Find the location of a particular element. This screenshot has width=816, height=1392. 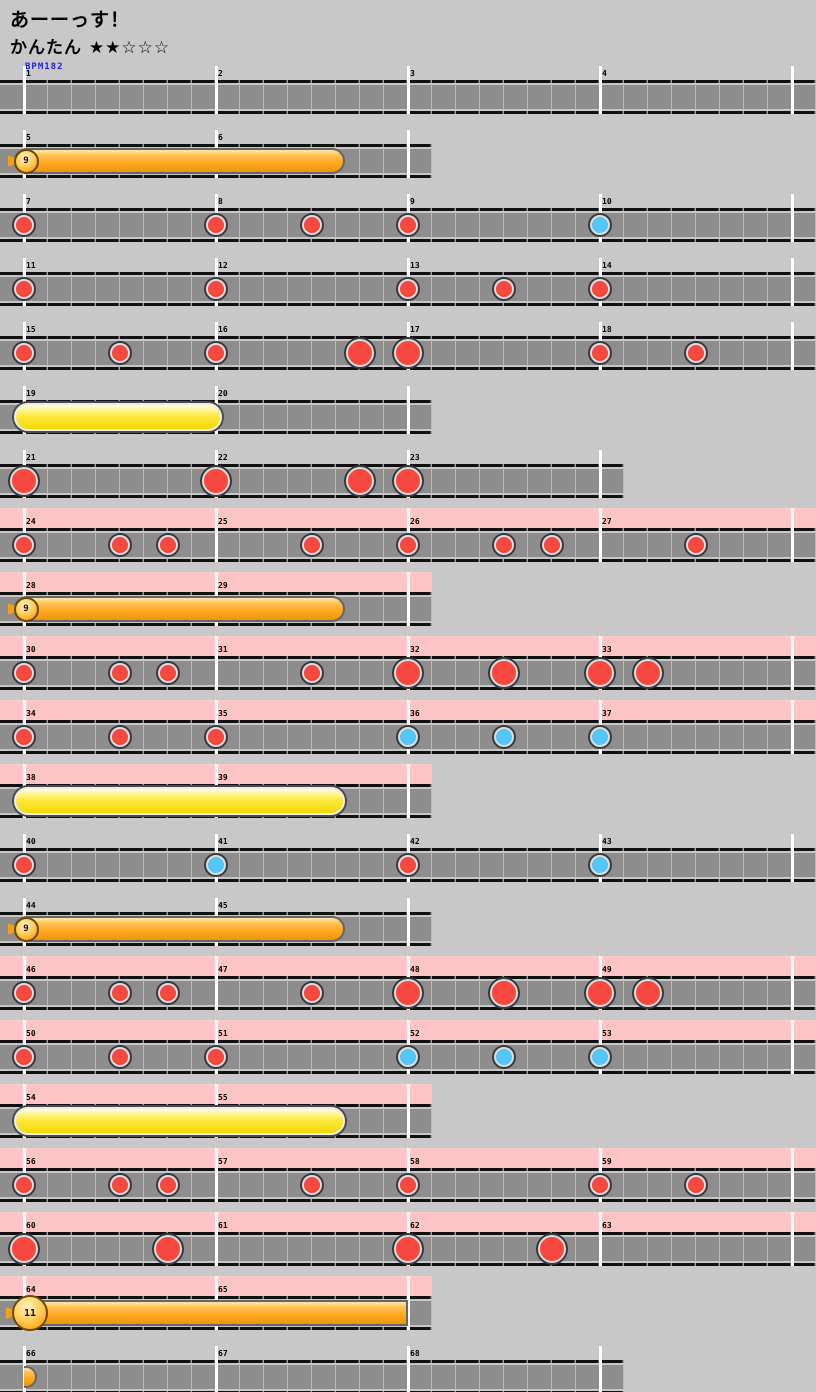

measure-number: 21 is located at coordinates (31, 457).